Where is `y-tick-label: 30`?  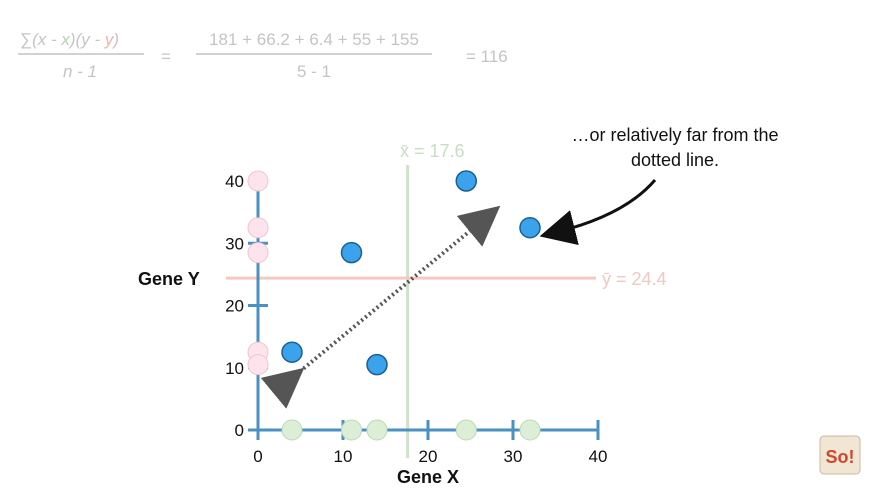 y-tick-label: 30 is located at coordinates (234, 243).